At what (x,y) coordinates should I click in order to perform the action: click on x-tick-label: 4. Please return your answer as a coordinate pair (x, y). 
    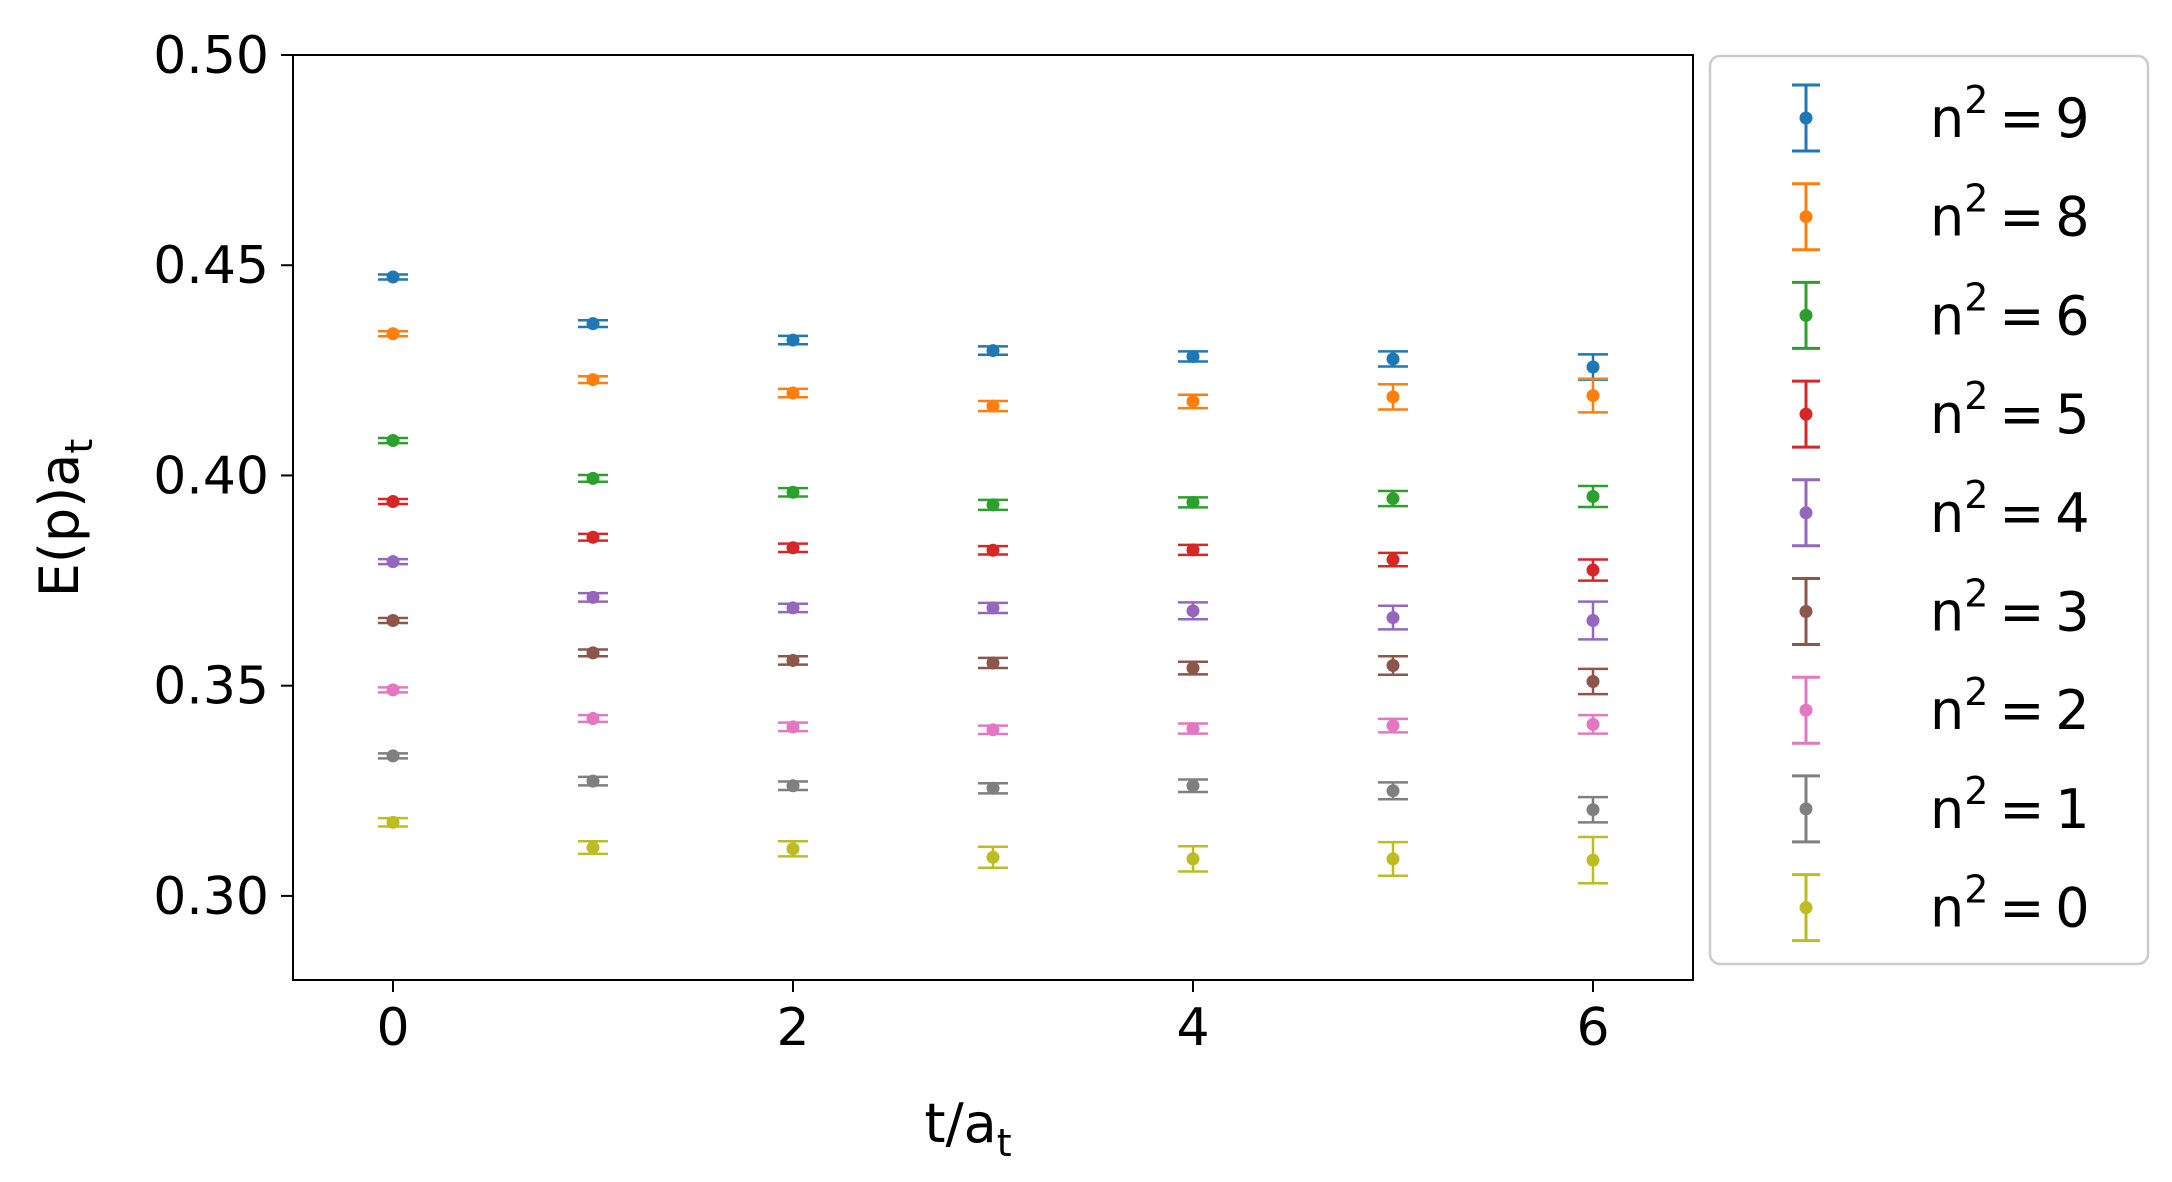
    Looking at the image, I should click on (1192, 1028).